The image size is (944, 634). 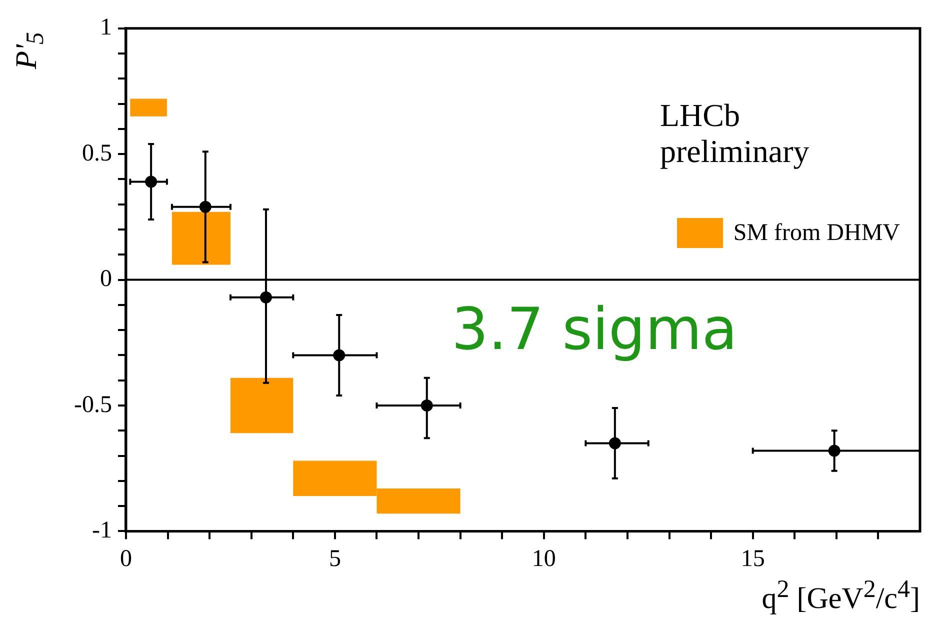 What do you see at coordinates (102, 530) in the screenshot?
I see `y-tick-label: -1` at bounding box center [102, 530].